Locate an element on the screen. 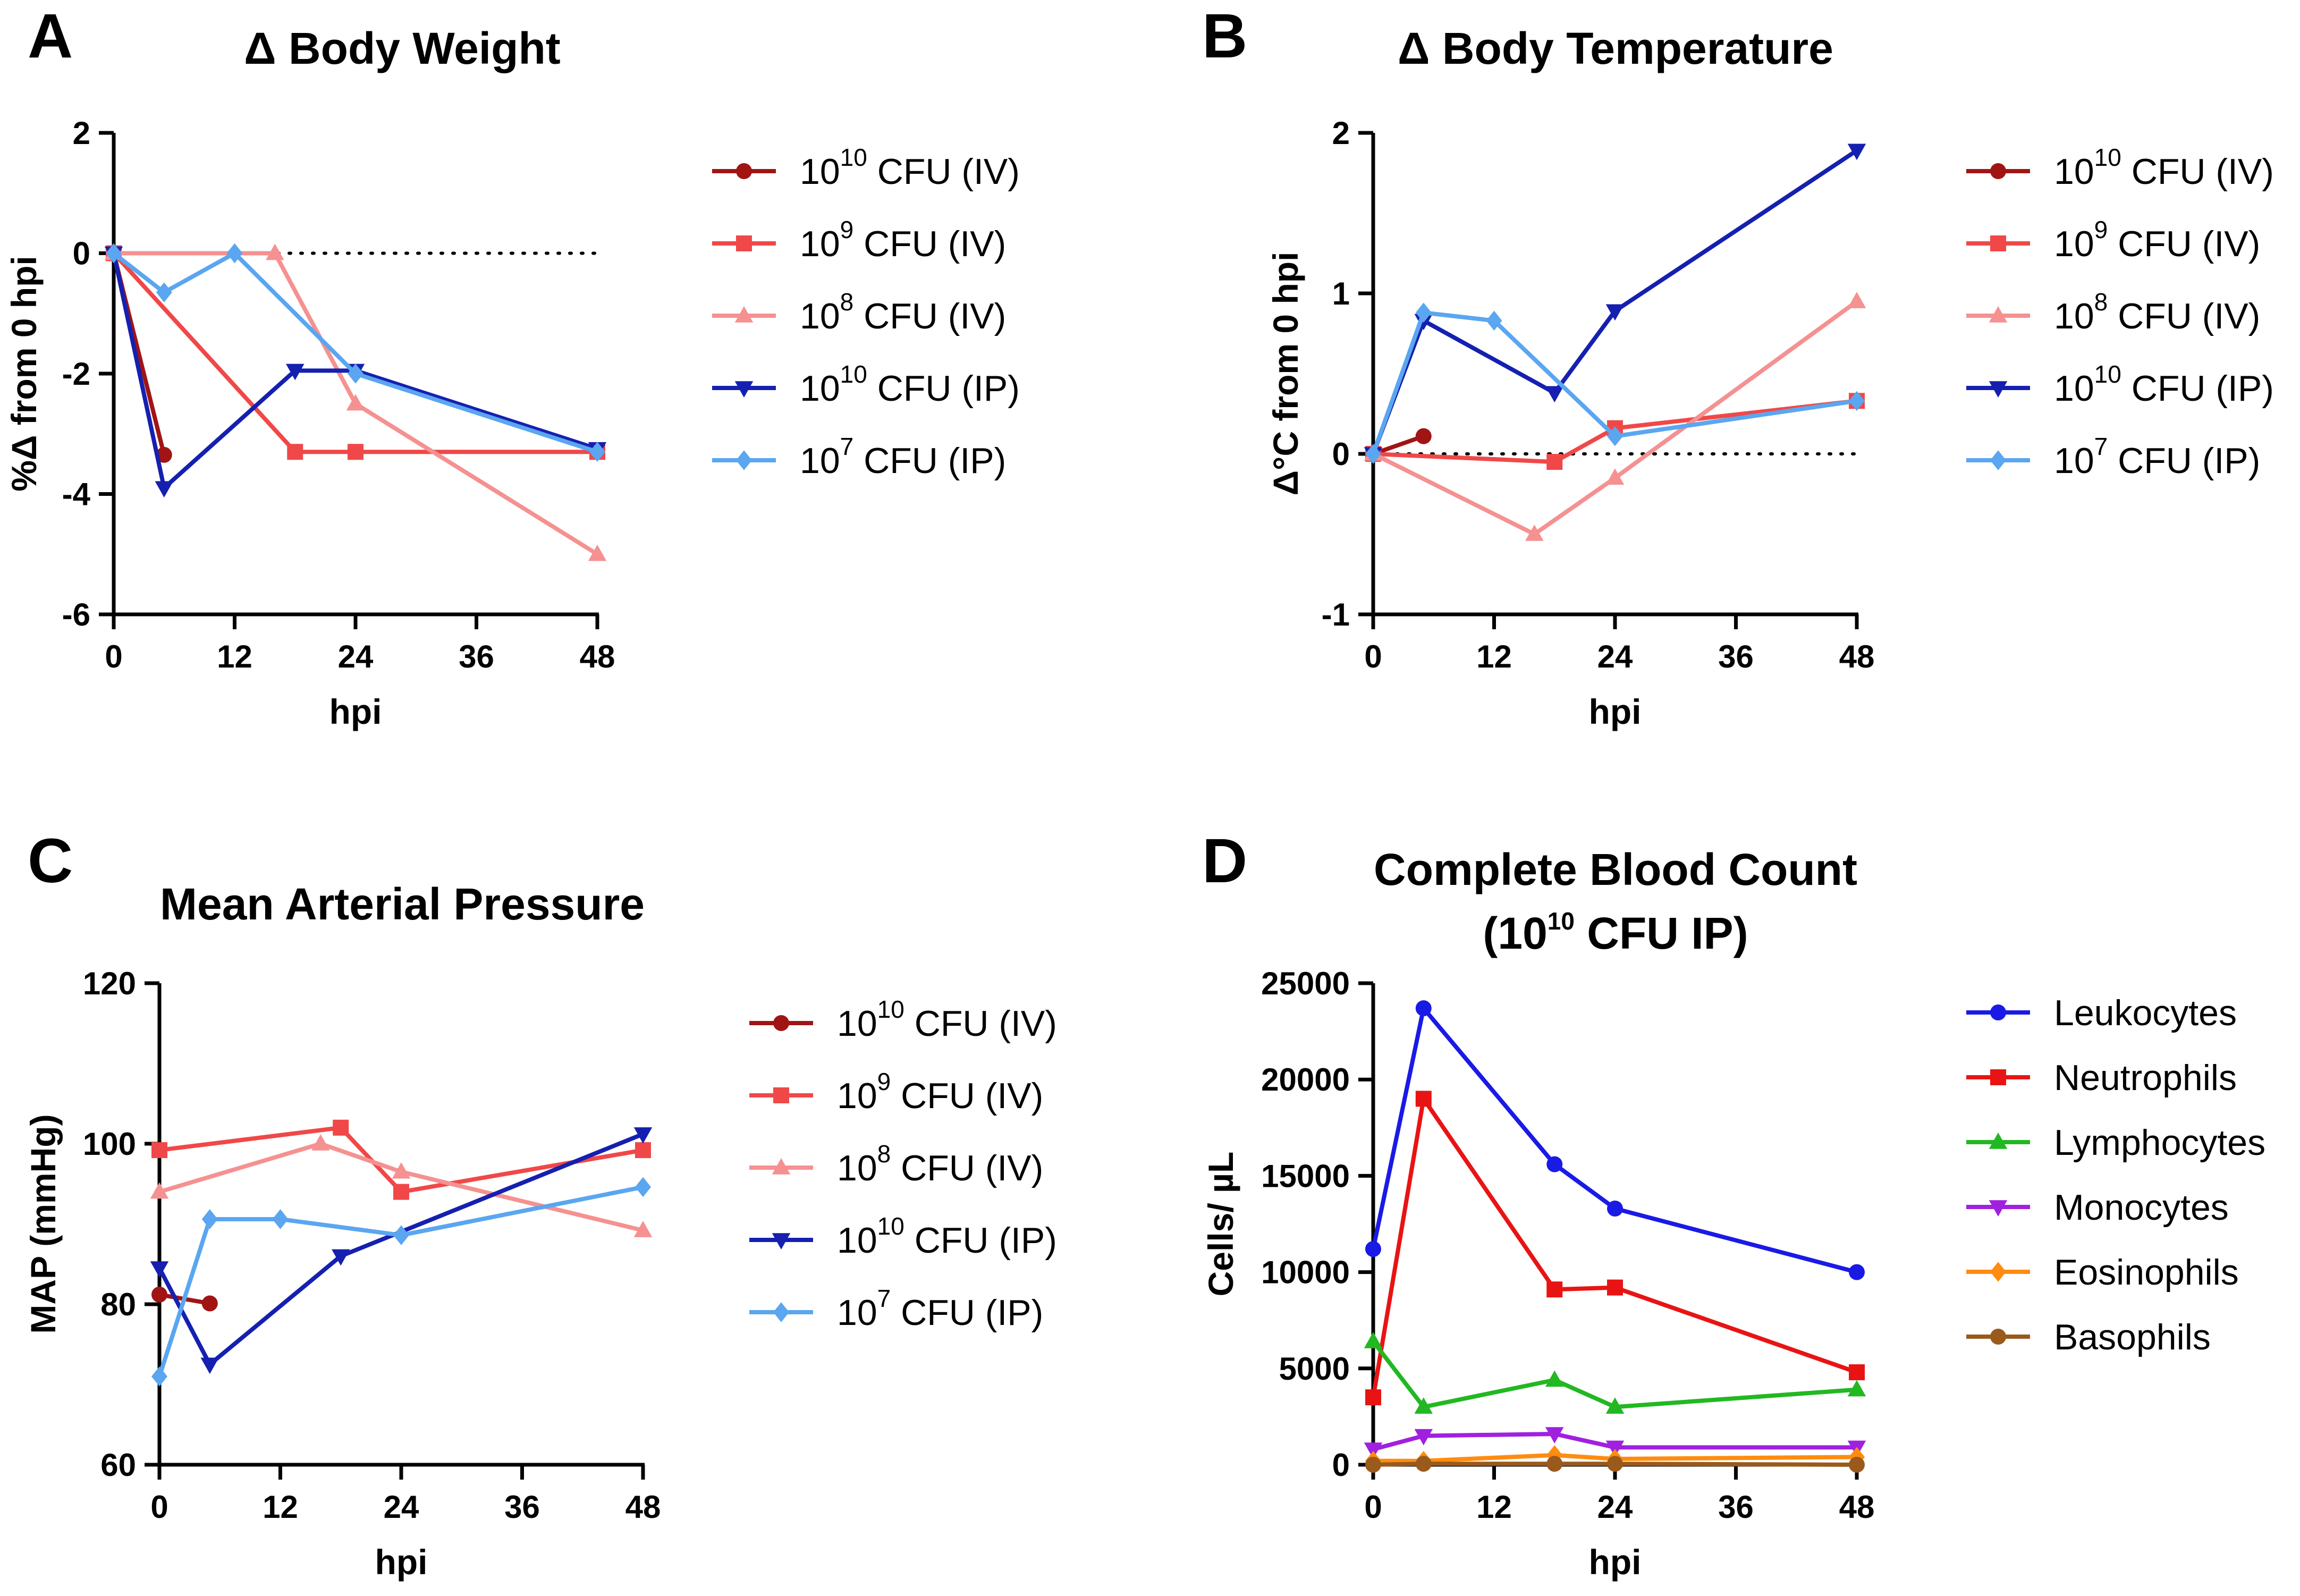 The width and height of the screenshot is (2300, 1596). y-tick-label: 15000 is located at coordinates (1305, 1176).